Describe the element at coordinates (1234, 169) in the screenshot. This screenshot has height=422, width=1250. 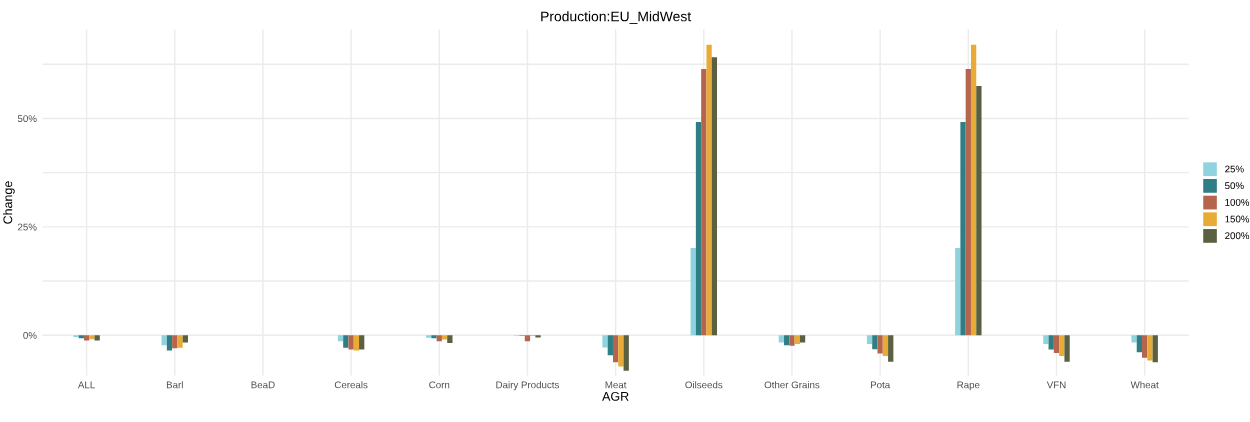
I see `legend-label: 25%` at that location.